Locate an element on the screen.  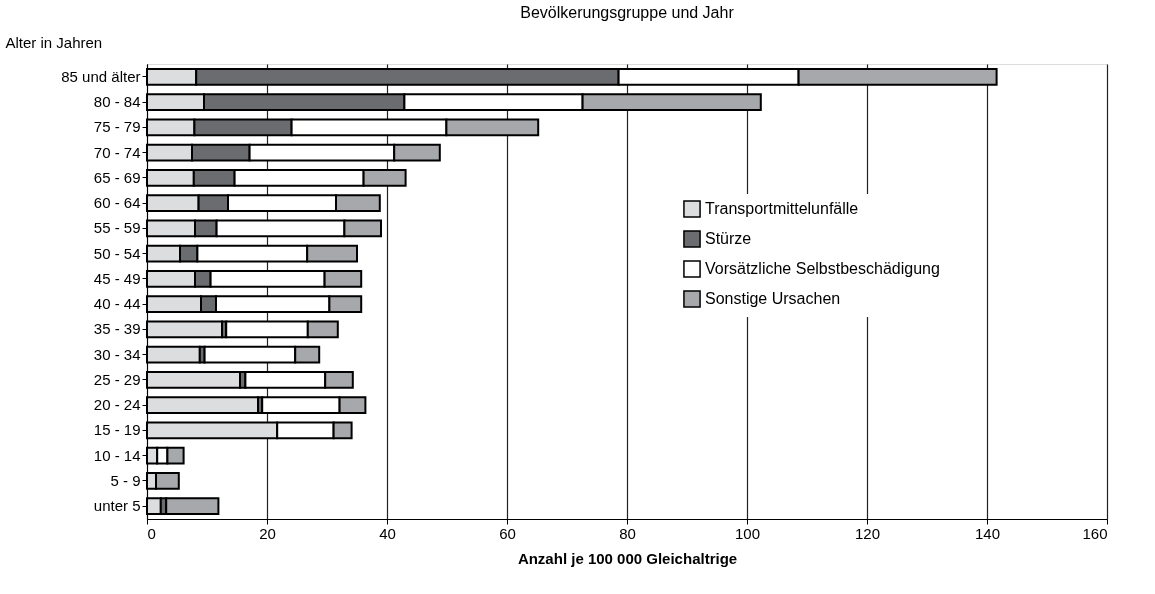
y-tick-label: 30 - 34 is located at coordinates (117, 354).